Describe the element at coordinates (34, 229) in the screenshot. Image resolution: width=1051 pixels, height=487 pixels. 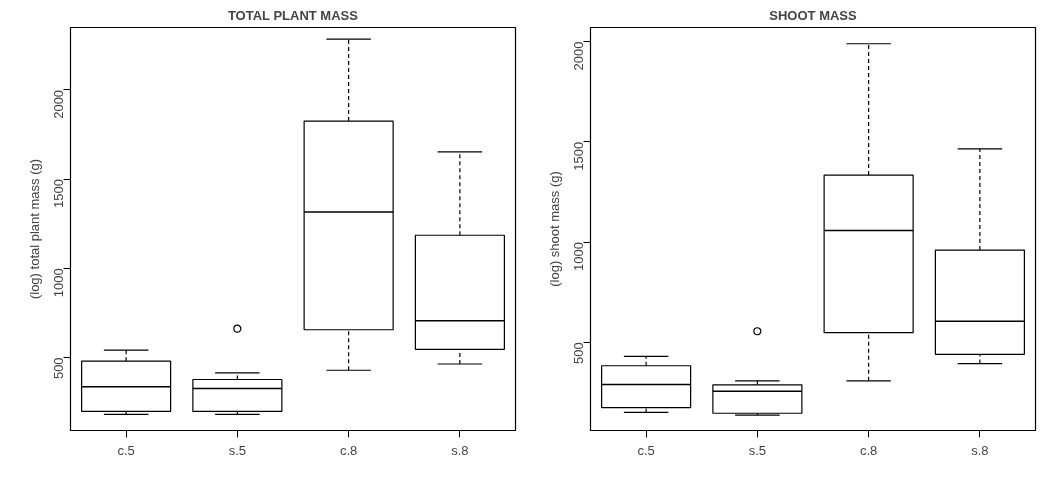
I see `y-axis-title: (log) total plant mass (g)` at that location.